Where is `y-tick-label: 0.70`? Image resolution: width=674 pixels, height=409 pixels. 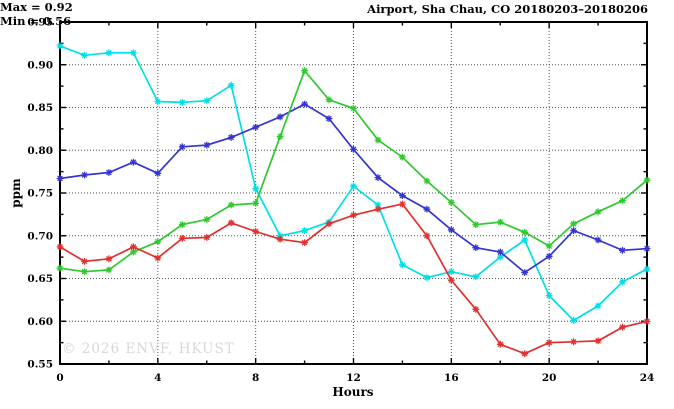 y-tick-label: 0.70 is located at coordinates (40, 236).